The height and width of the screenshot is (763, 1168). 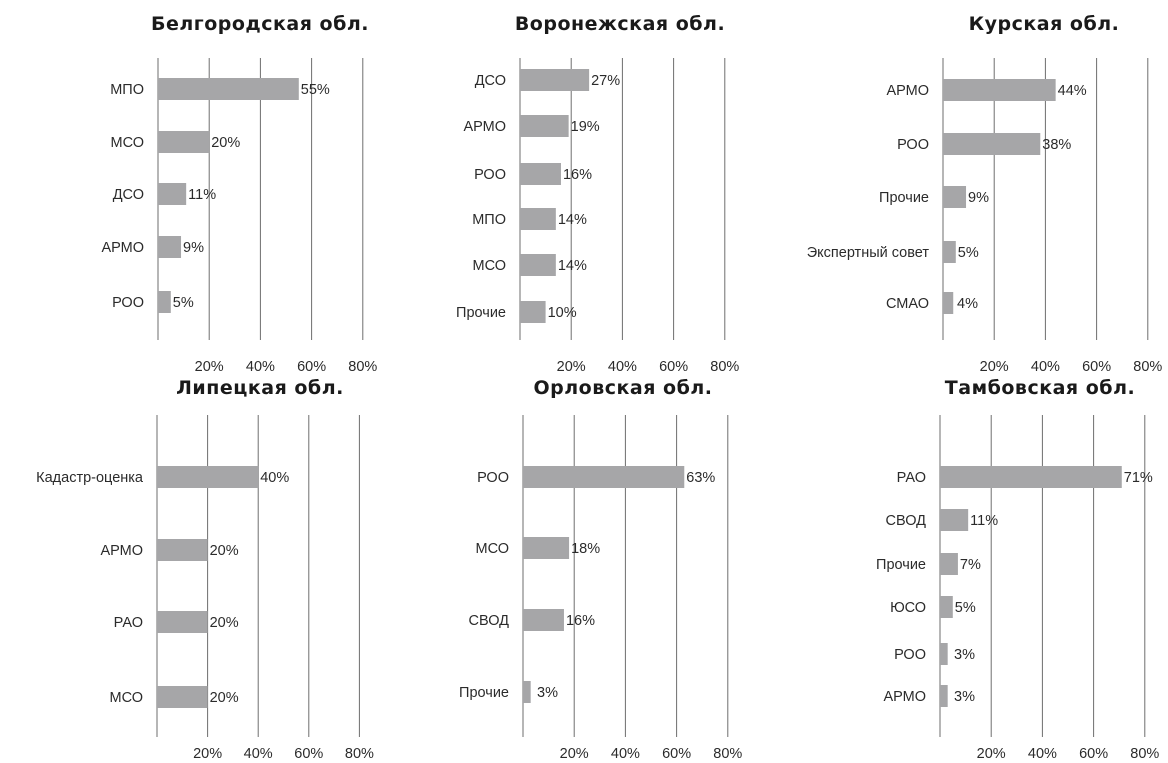 I want to click on value-label: 7%, so click(x=970, y=565).